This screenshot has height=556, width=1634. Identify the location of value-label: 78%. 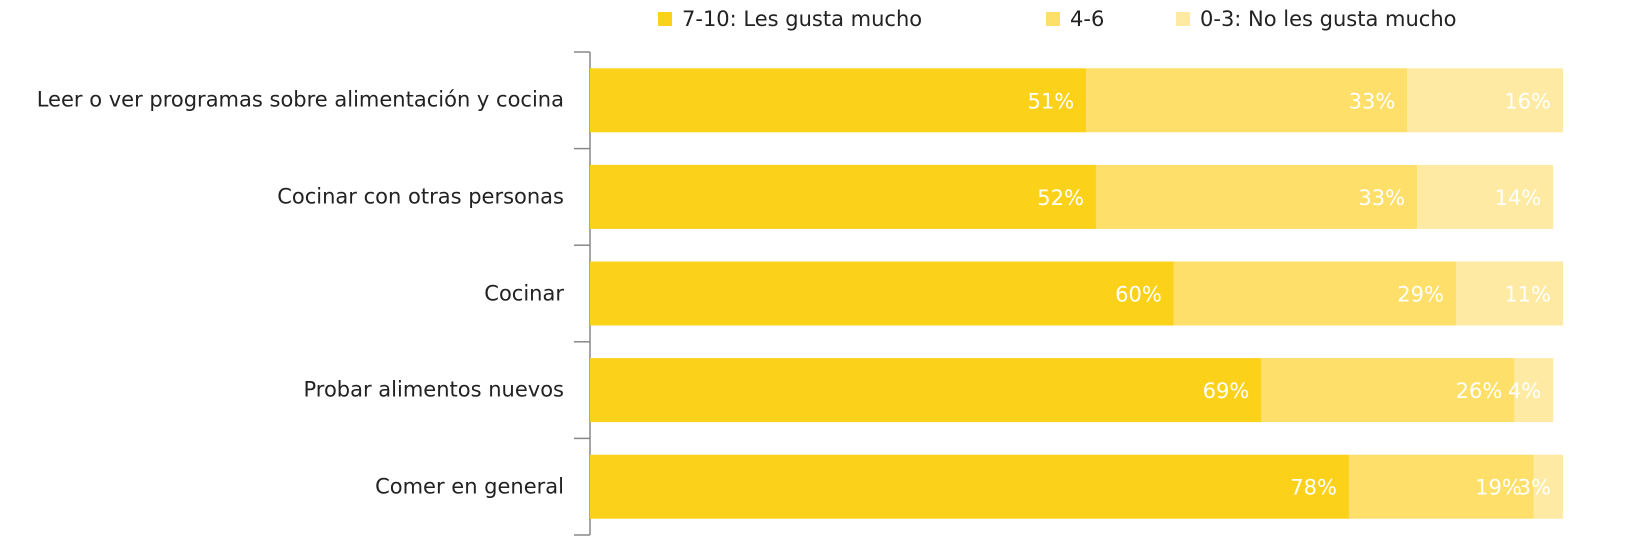
(1313, 488).